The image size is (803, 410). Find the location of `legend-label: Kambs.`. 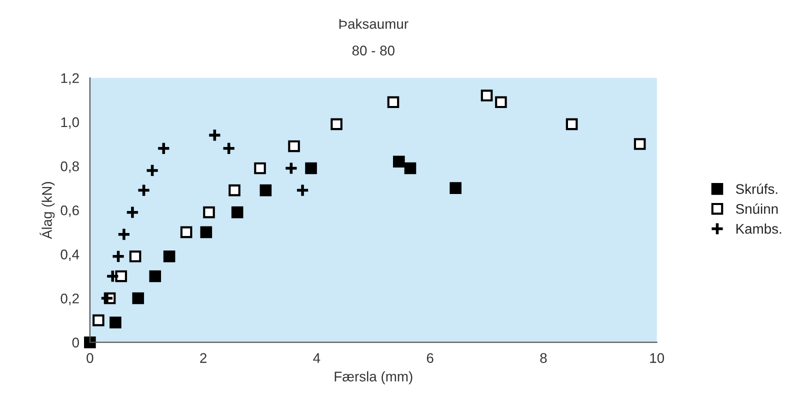

legend-label: Kambs. is located at coordinates (759, 229).